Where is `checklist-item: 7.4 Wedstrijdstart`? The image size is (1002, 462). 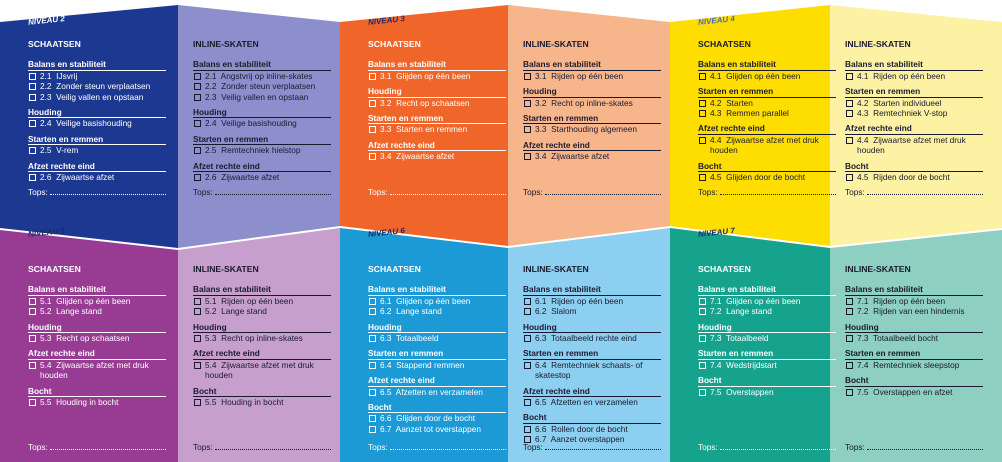
checklist-item: 7.4 Wedstrijdstart is located at coordinates (767, 365).